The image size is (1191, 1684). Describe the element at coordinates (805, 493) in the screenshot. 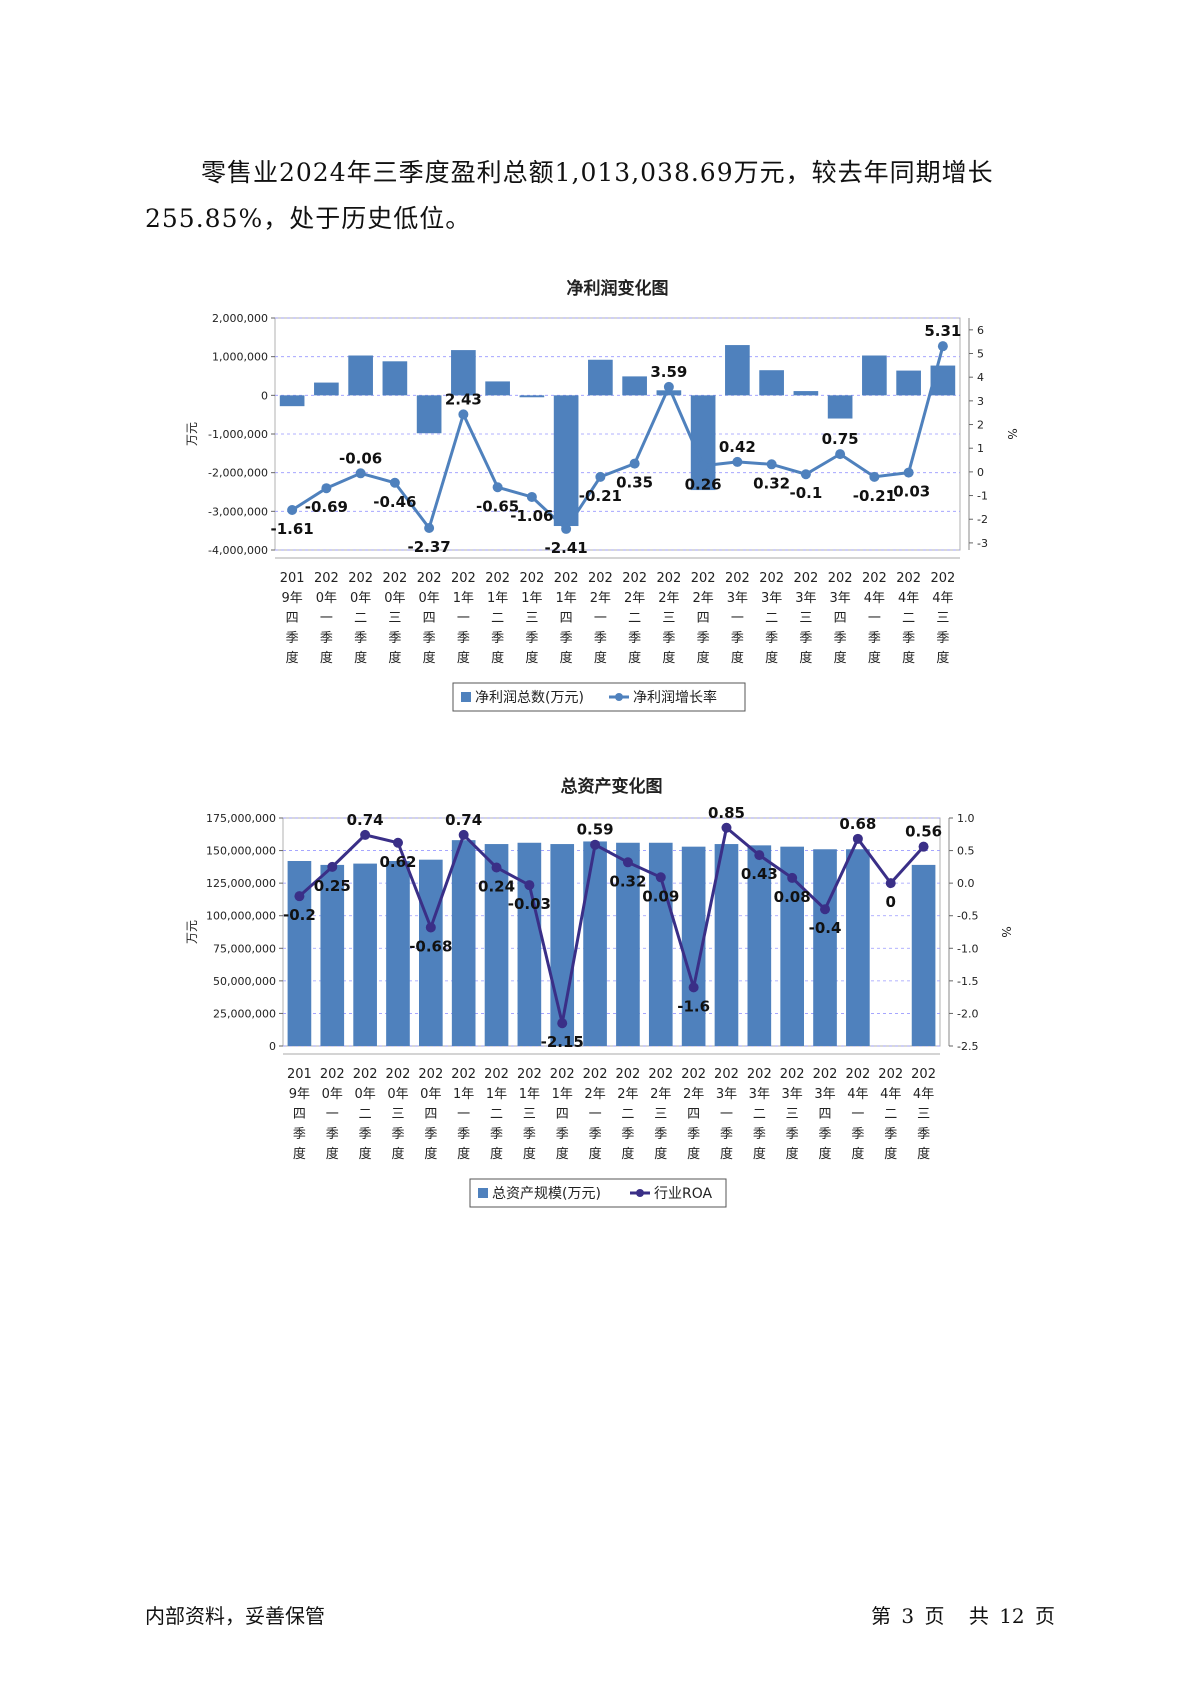

I see `data-label: -0.1` at that location.